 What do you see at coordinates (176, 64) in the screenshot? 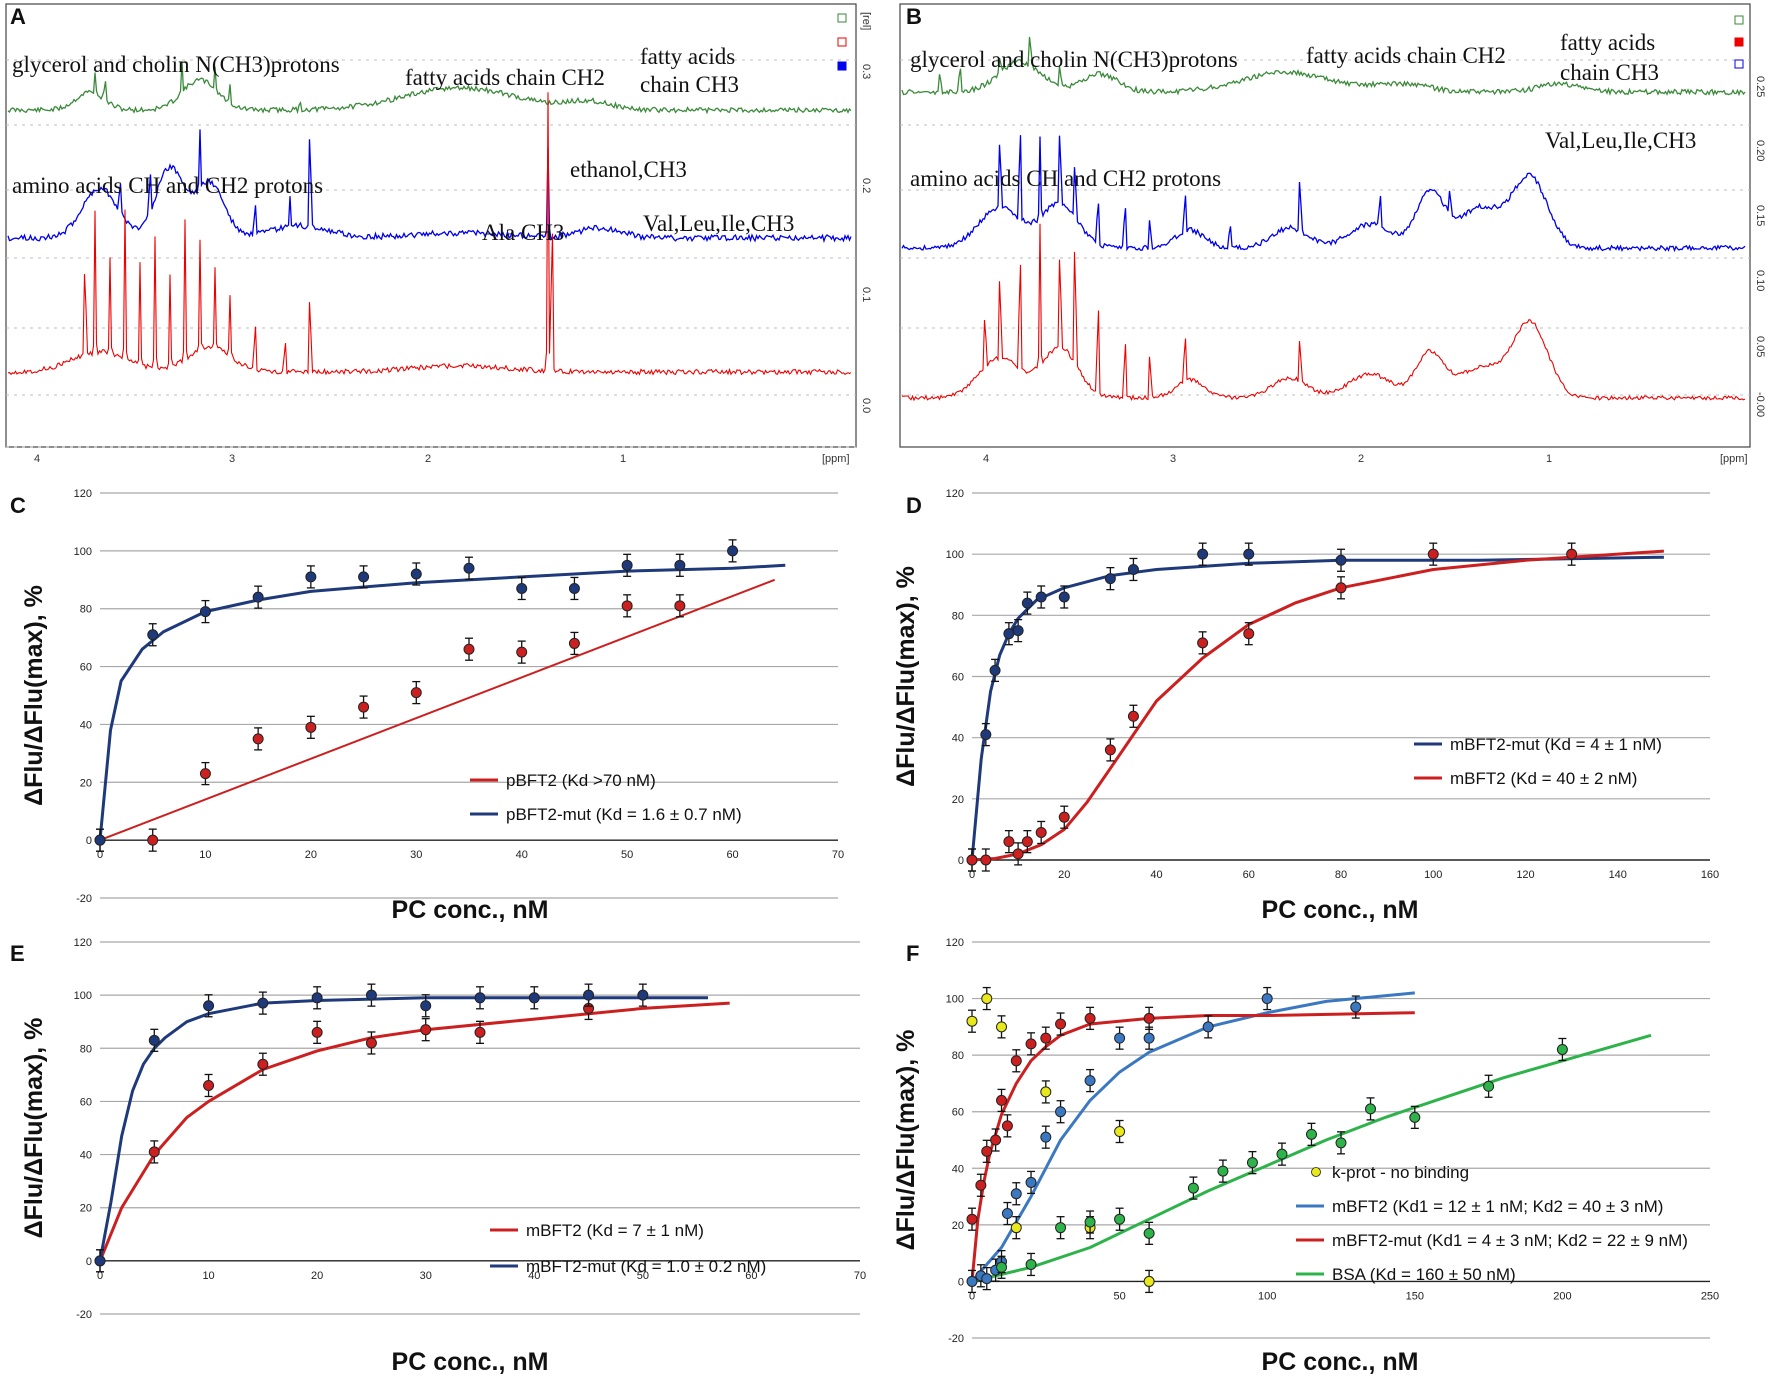
I see `nmr-a-annotation-1: glycerol and cholin N(CH3)protons` at bounding box center [176, 64].